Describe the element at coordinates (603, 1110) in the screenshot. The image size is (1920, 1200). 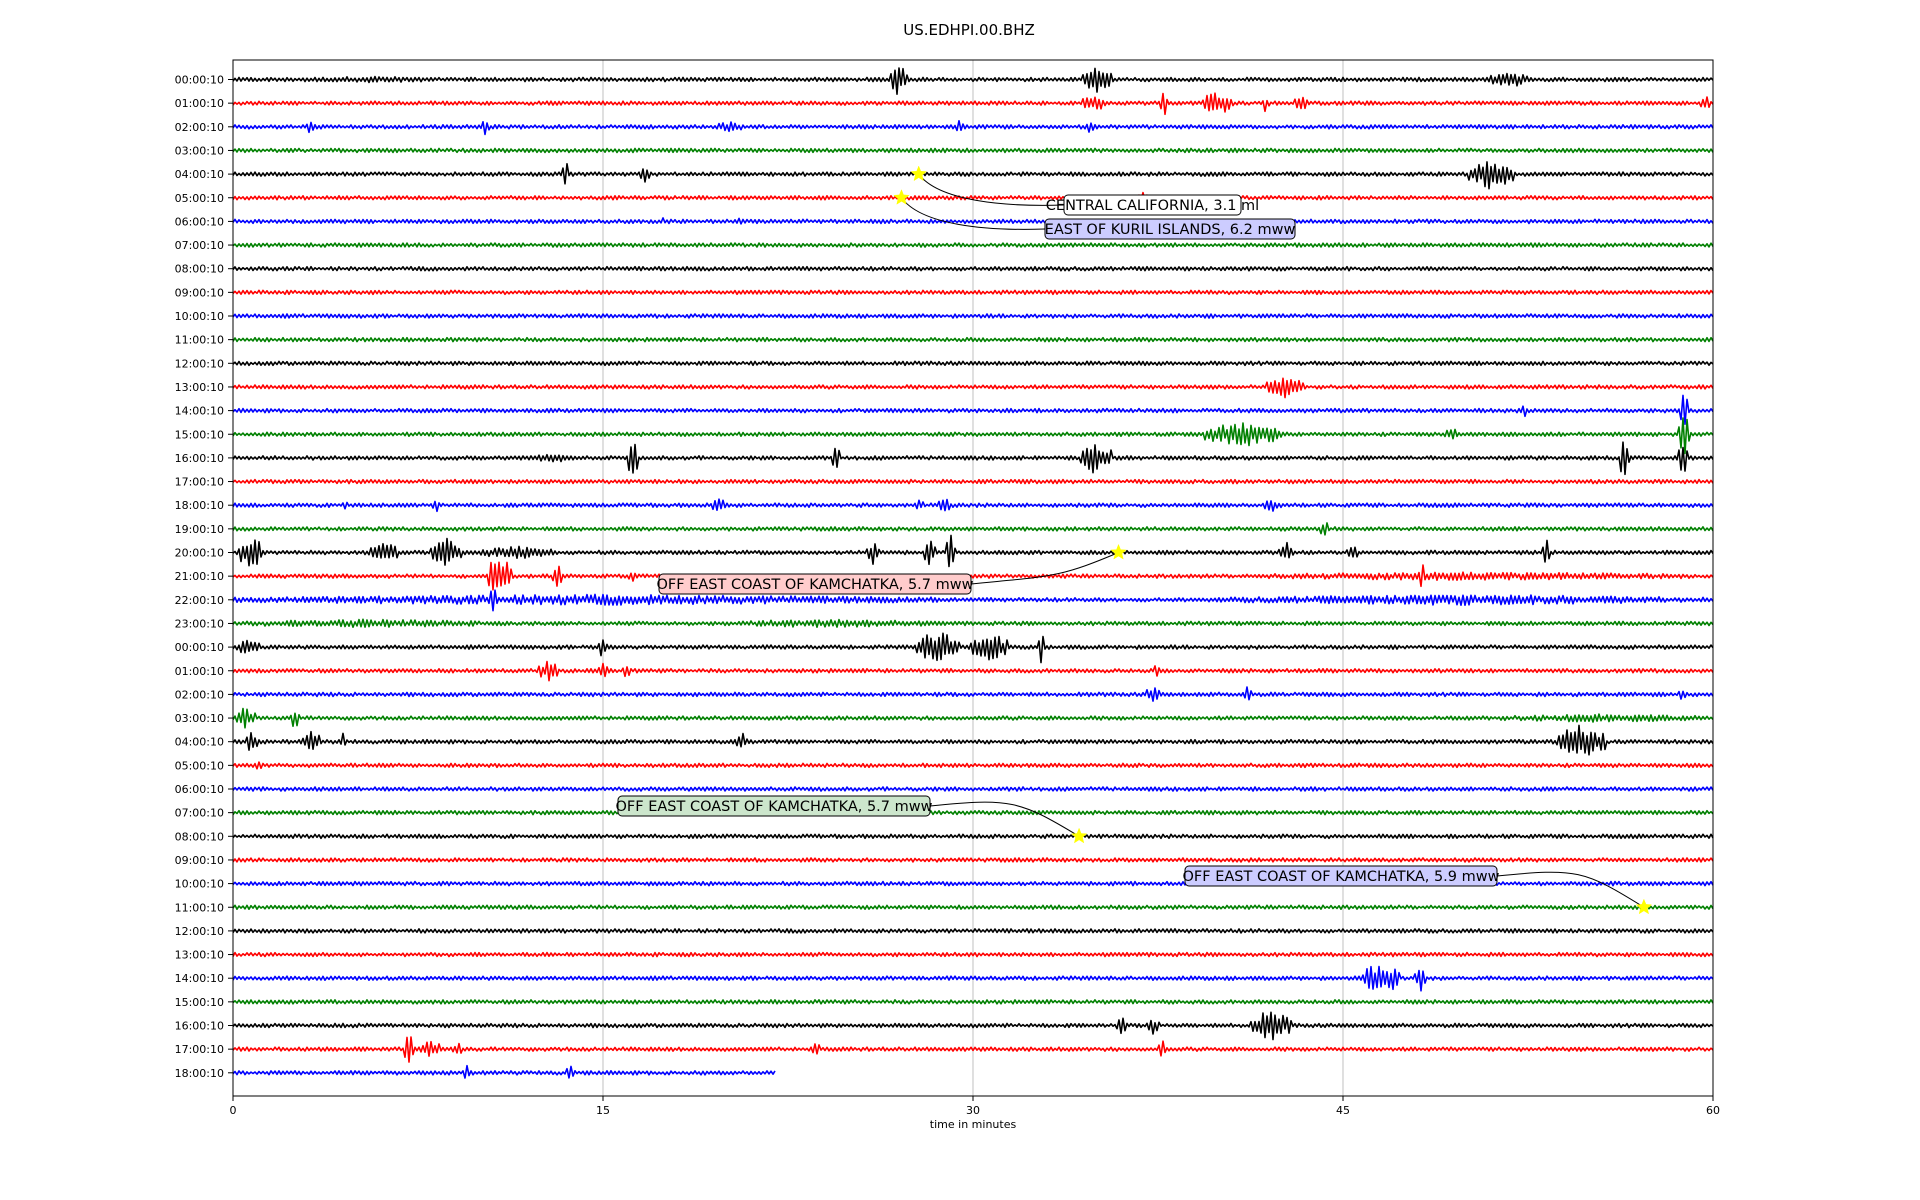
I see `x-tick-label: 15` at that location.